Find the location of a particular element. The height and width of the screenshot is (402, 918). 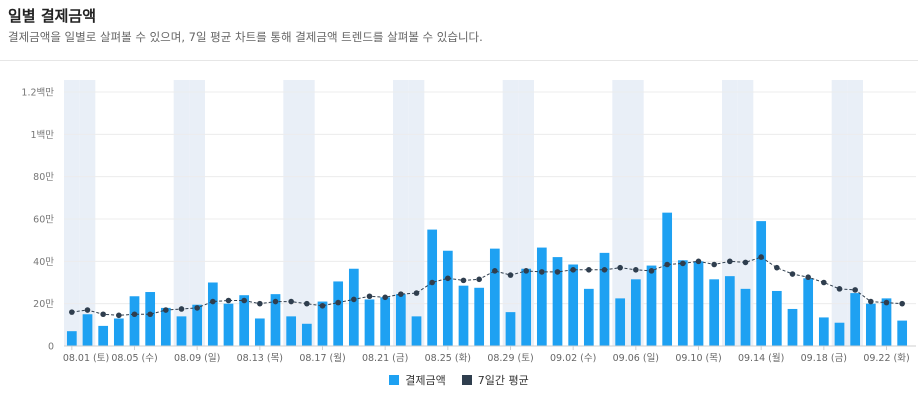

x-tick-label: 09.02 (수) is located at coordinates (573, 358).